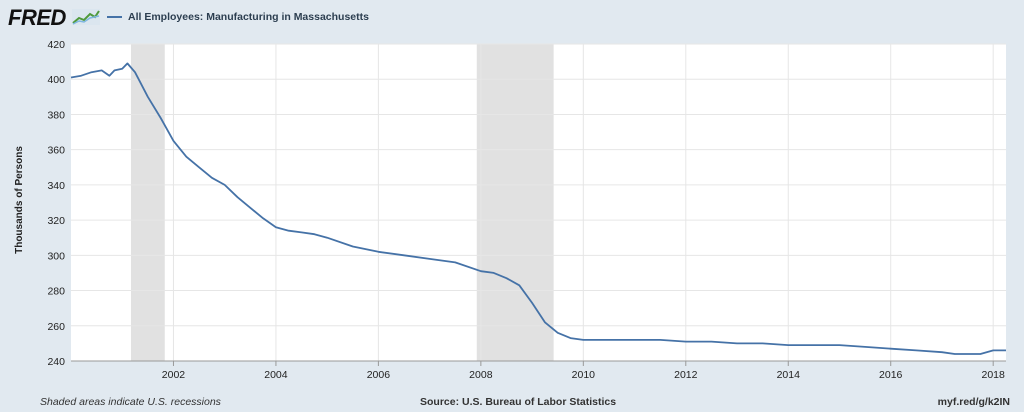 This screenshot has height=412, width=1024. Describe the element at coordinates (56, 80) in the screenshot. I see `y-tick-label: 400` at that location.